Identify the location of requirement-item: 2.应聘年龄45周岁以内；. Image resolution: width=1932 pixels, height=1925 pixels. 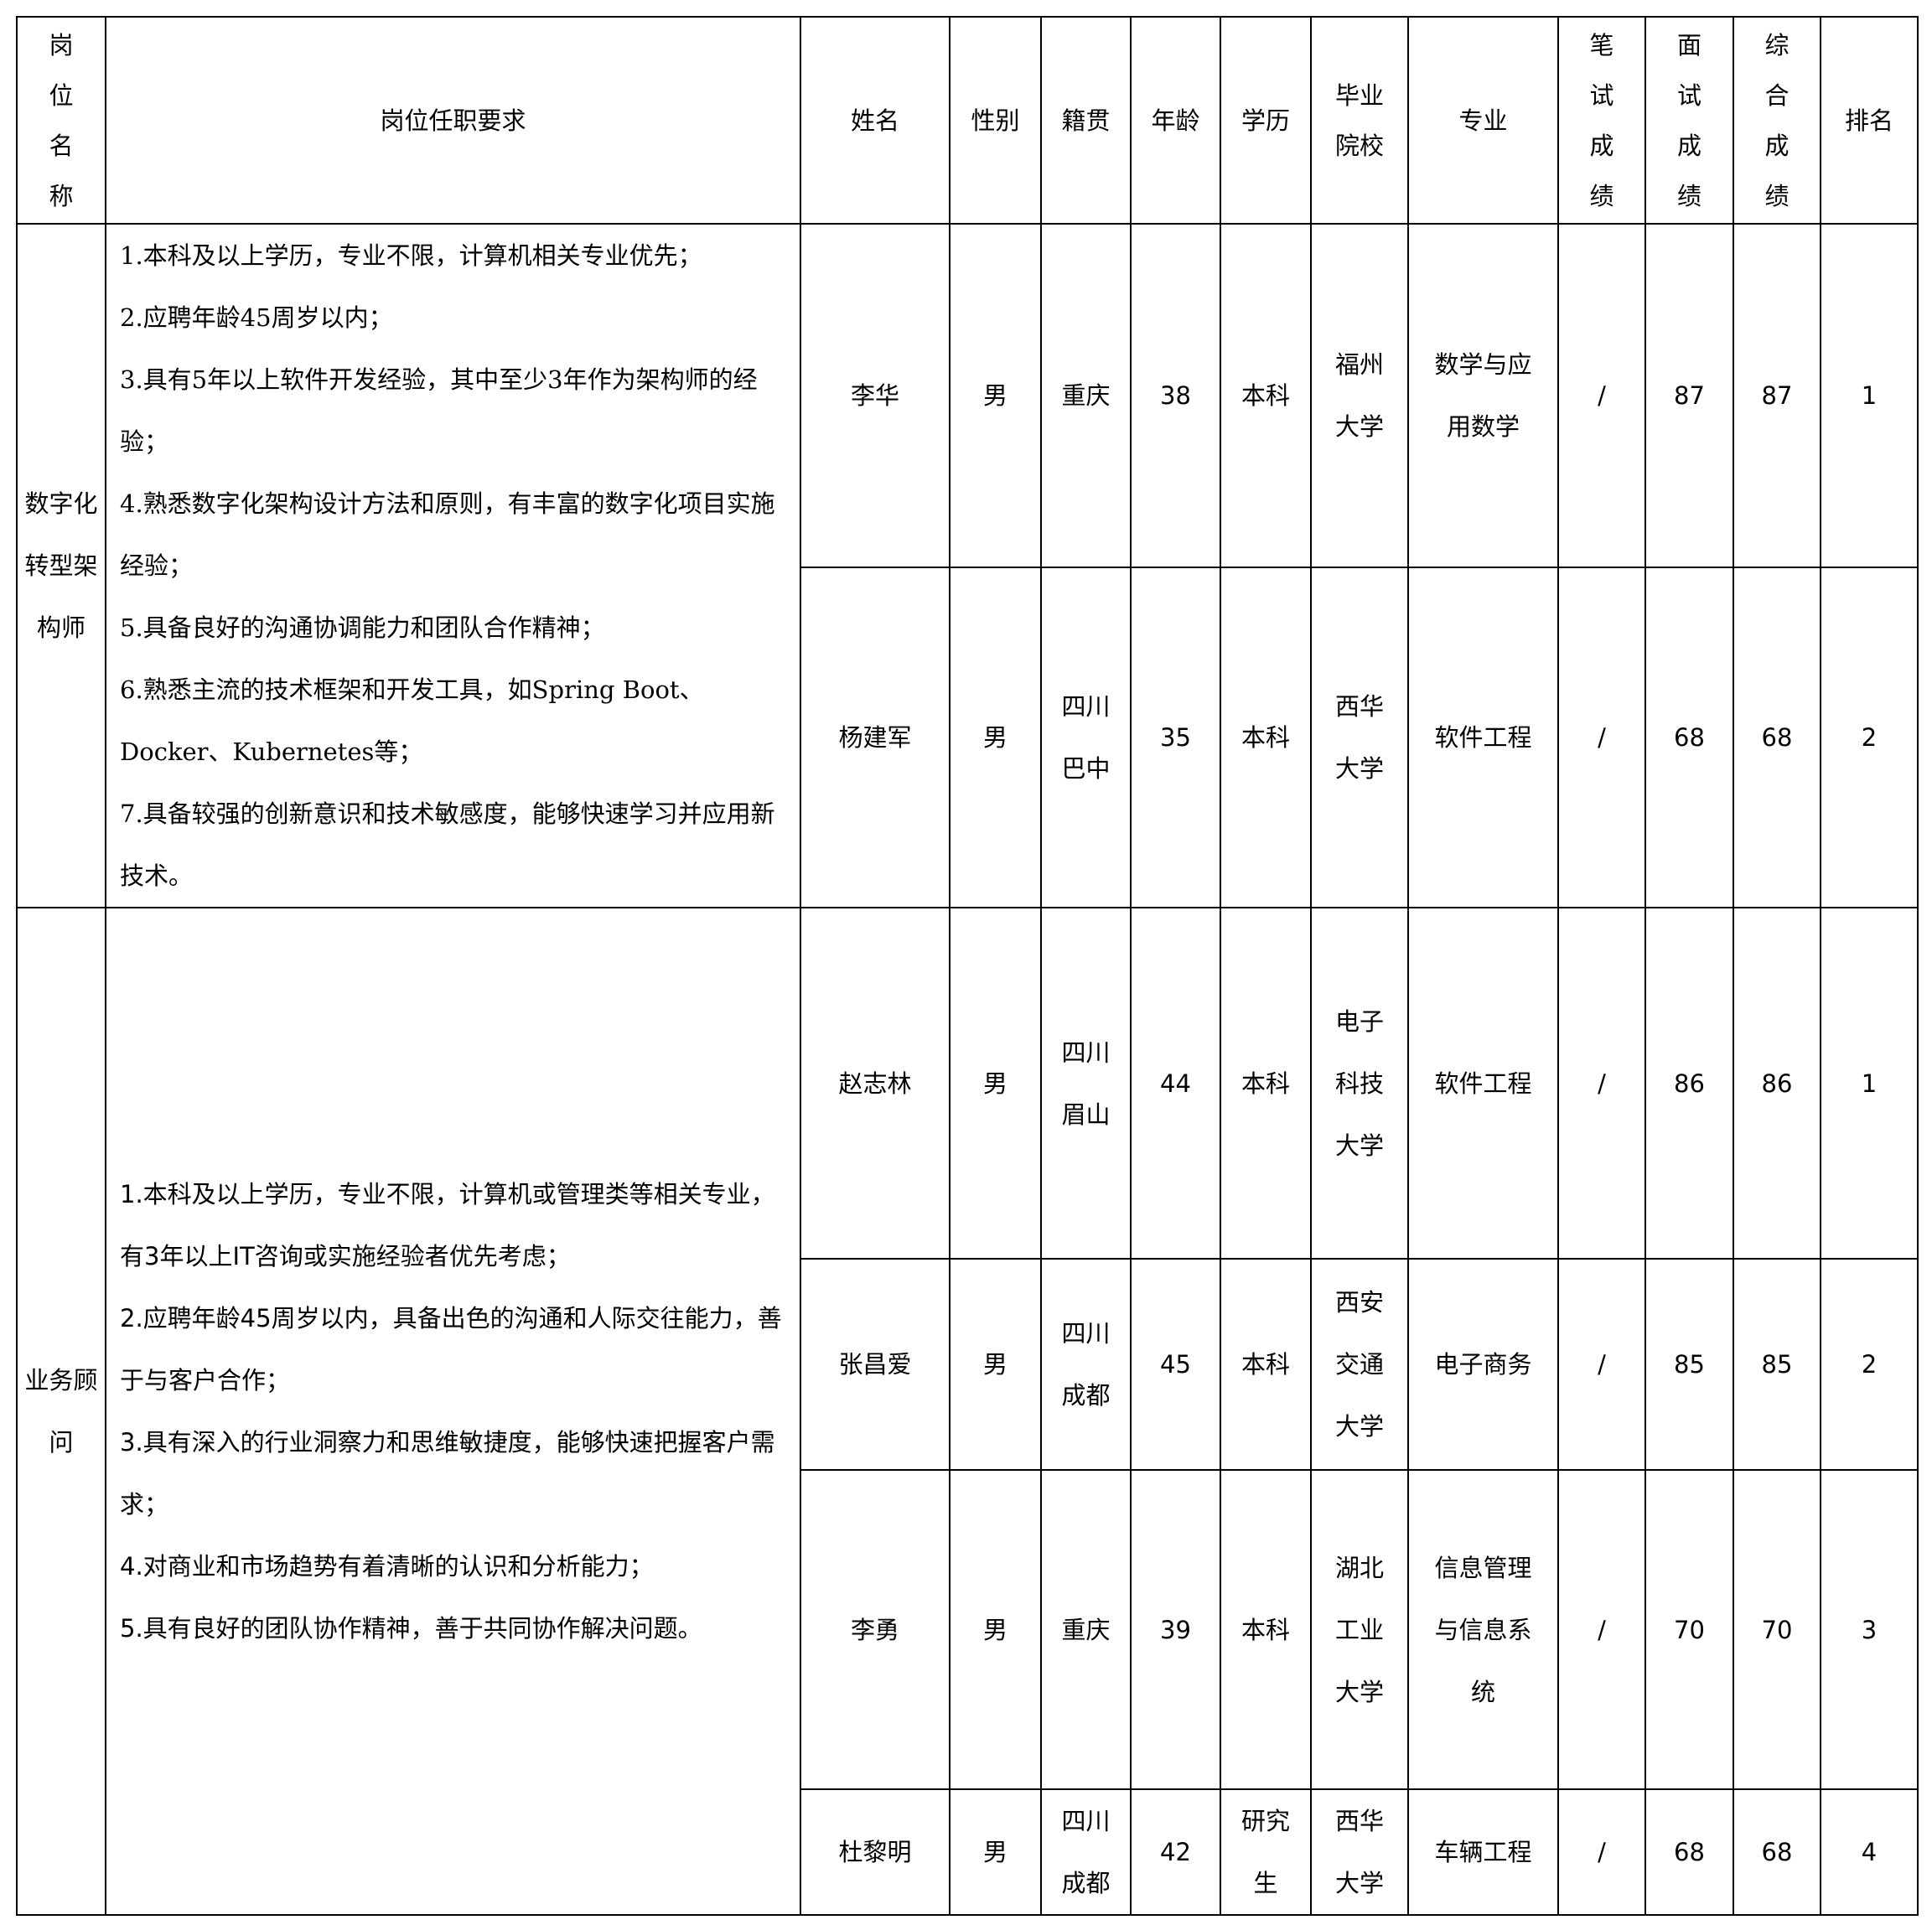
(256, 317).